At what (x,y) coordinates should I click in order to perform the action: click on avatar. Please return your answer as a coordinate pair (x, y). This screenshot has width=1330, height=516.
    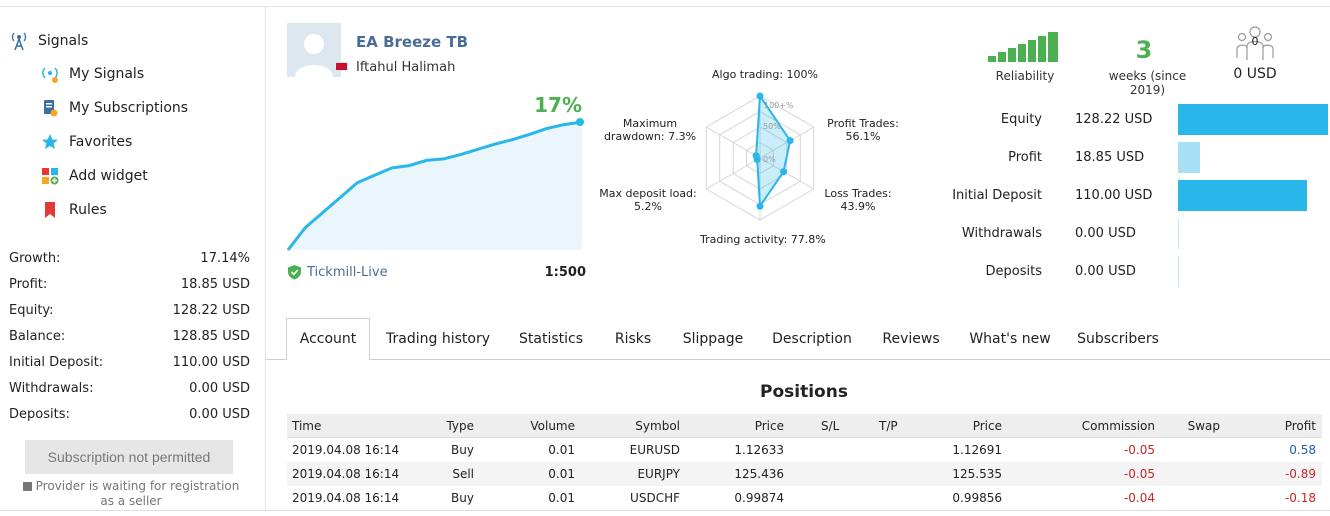
    Looking at the image, I should click on (314, 50).